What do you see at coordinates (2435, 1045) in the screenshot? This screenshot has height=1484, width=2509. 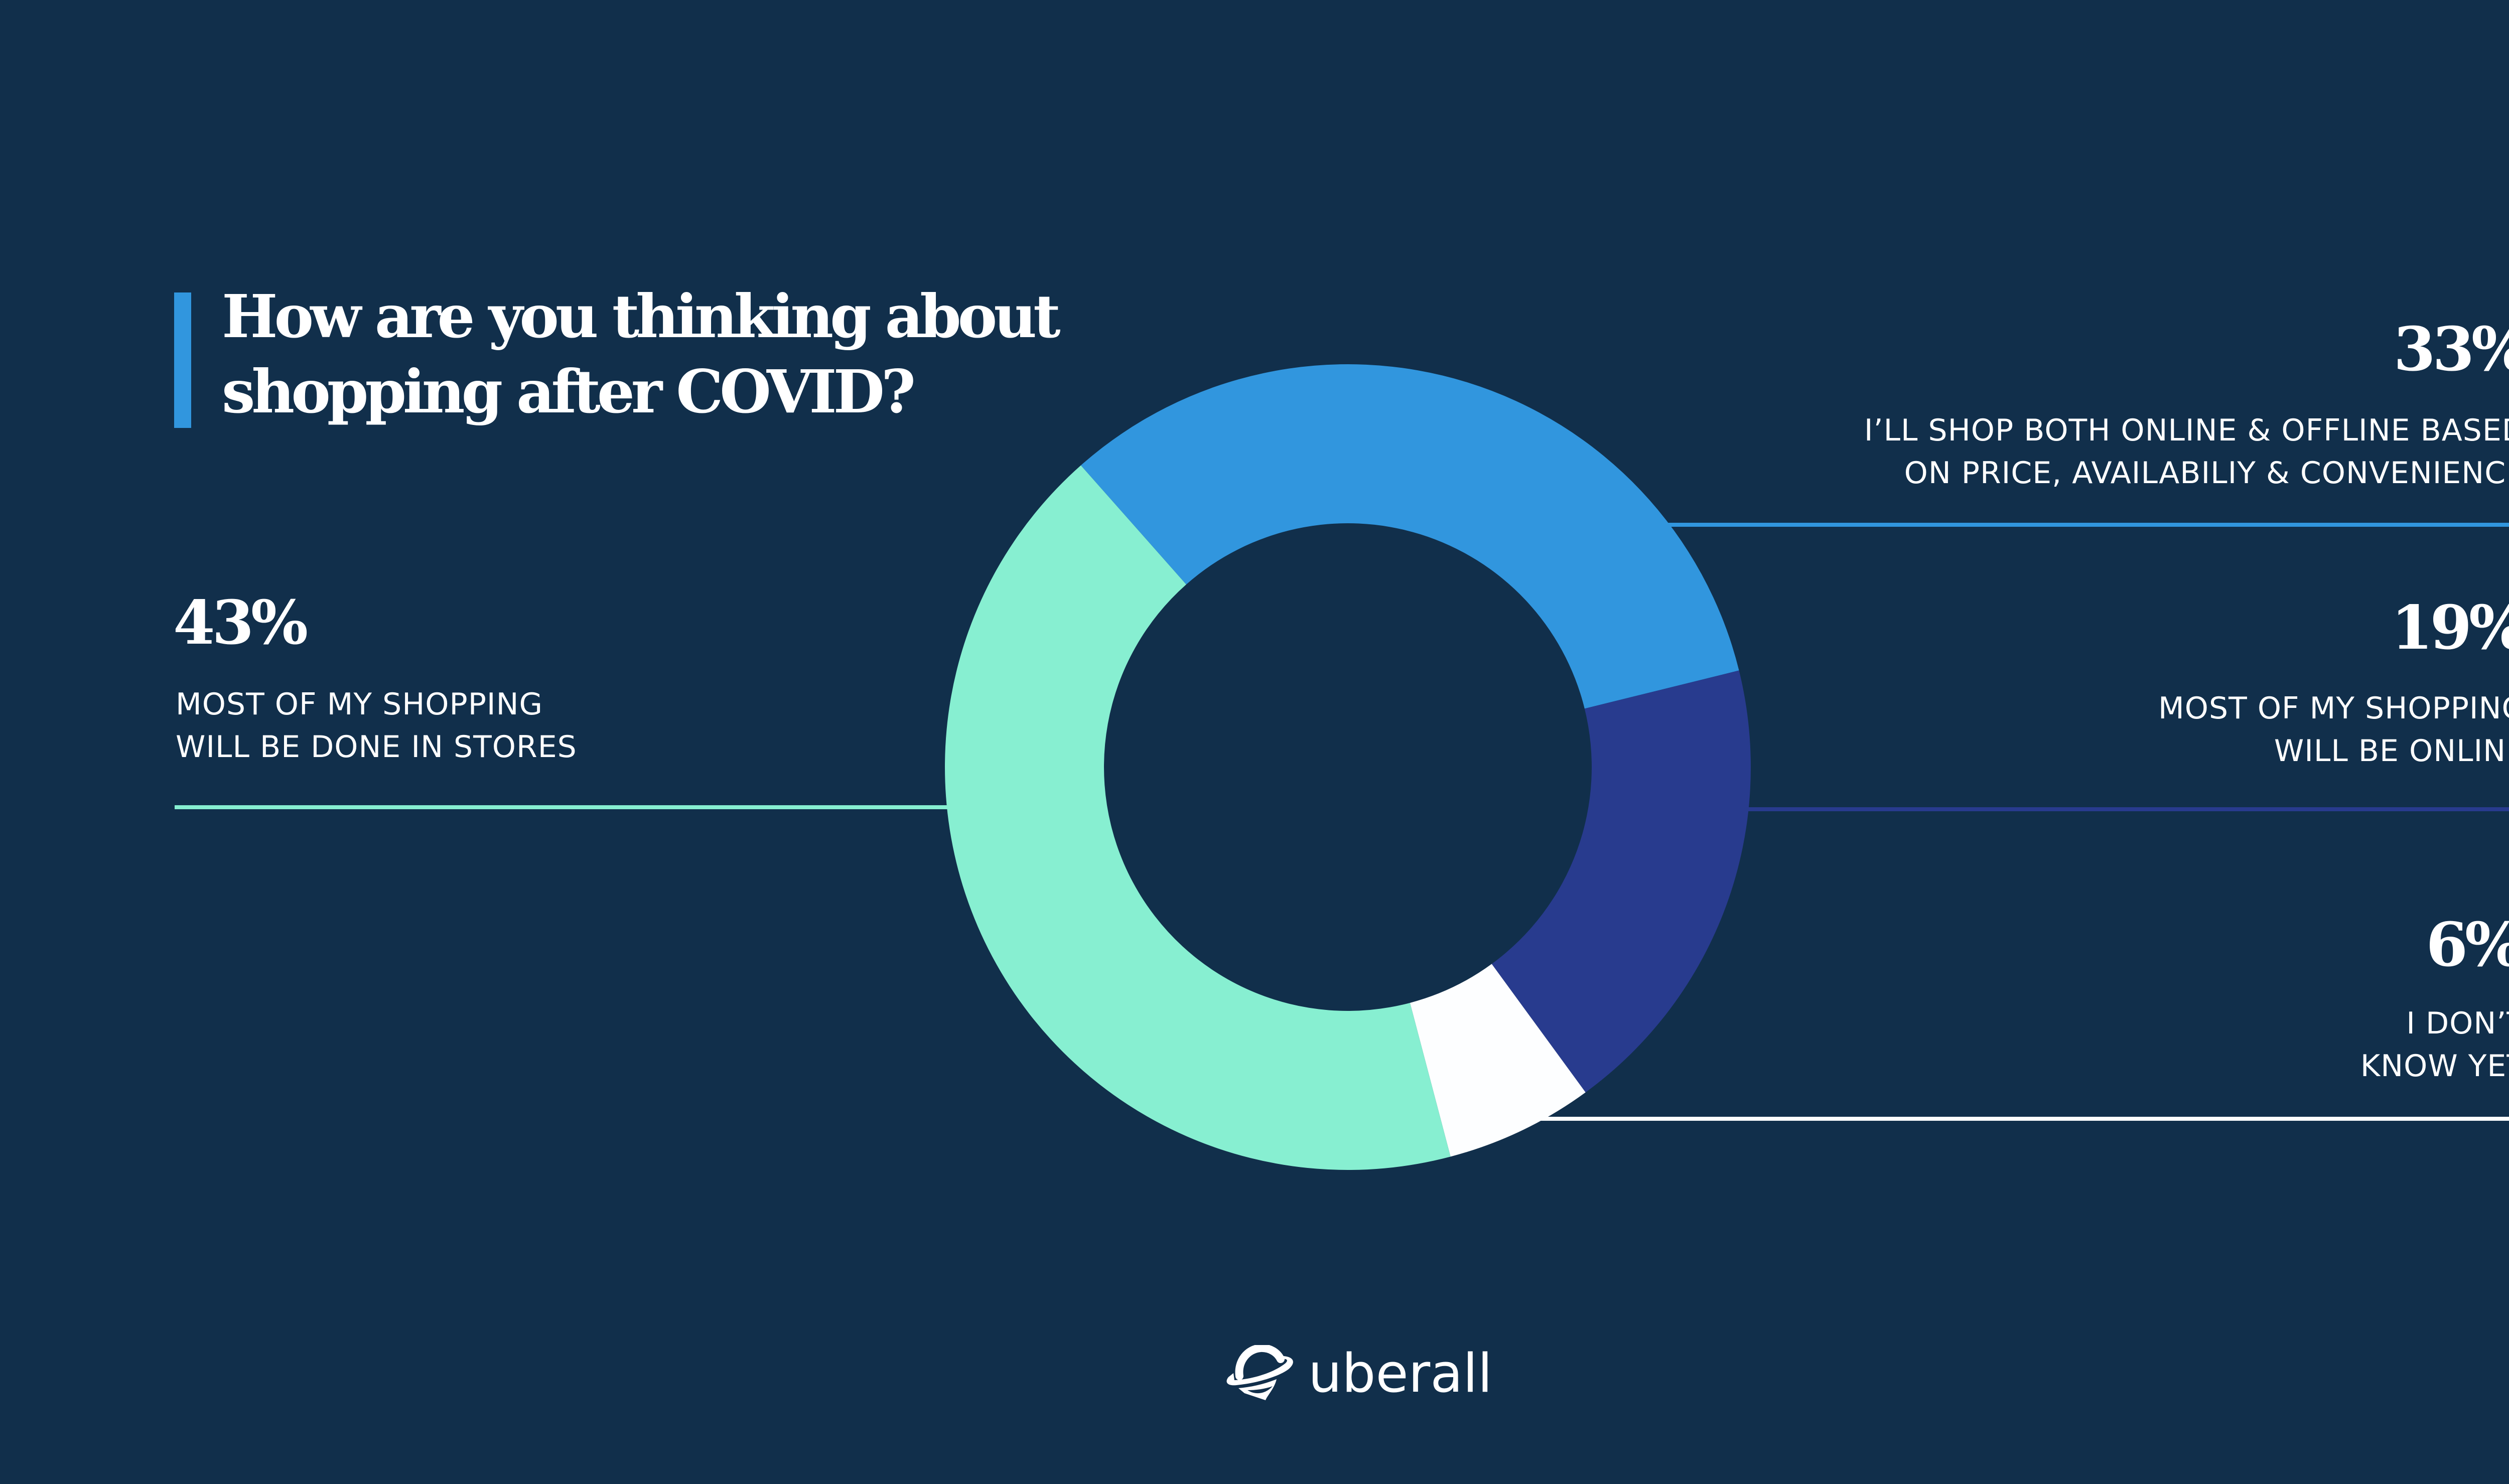 I see `callout-label-dont-know: I DON’T KNOW YET` at bounding box center [2435, 1045].